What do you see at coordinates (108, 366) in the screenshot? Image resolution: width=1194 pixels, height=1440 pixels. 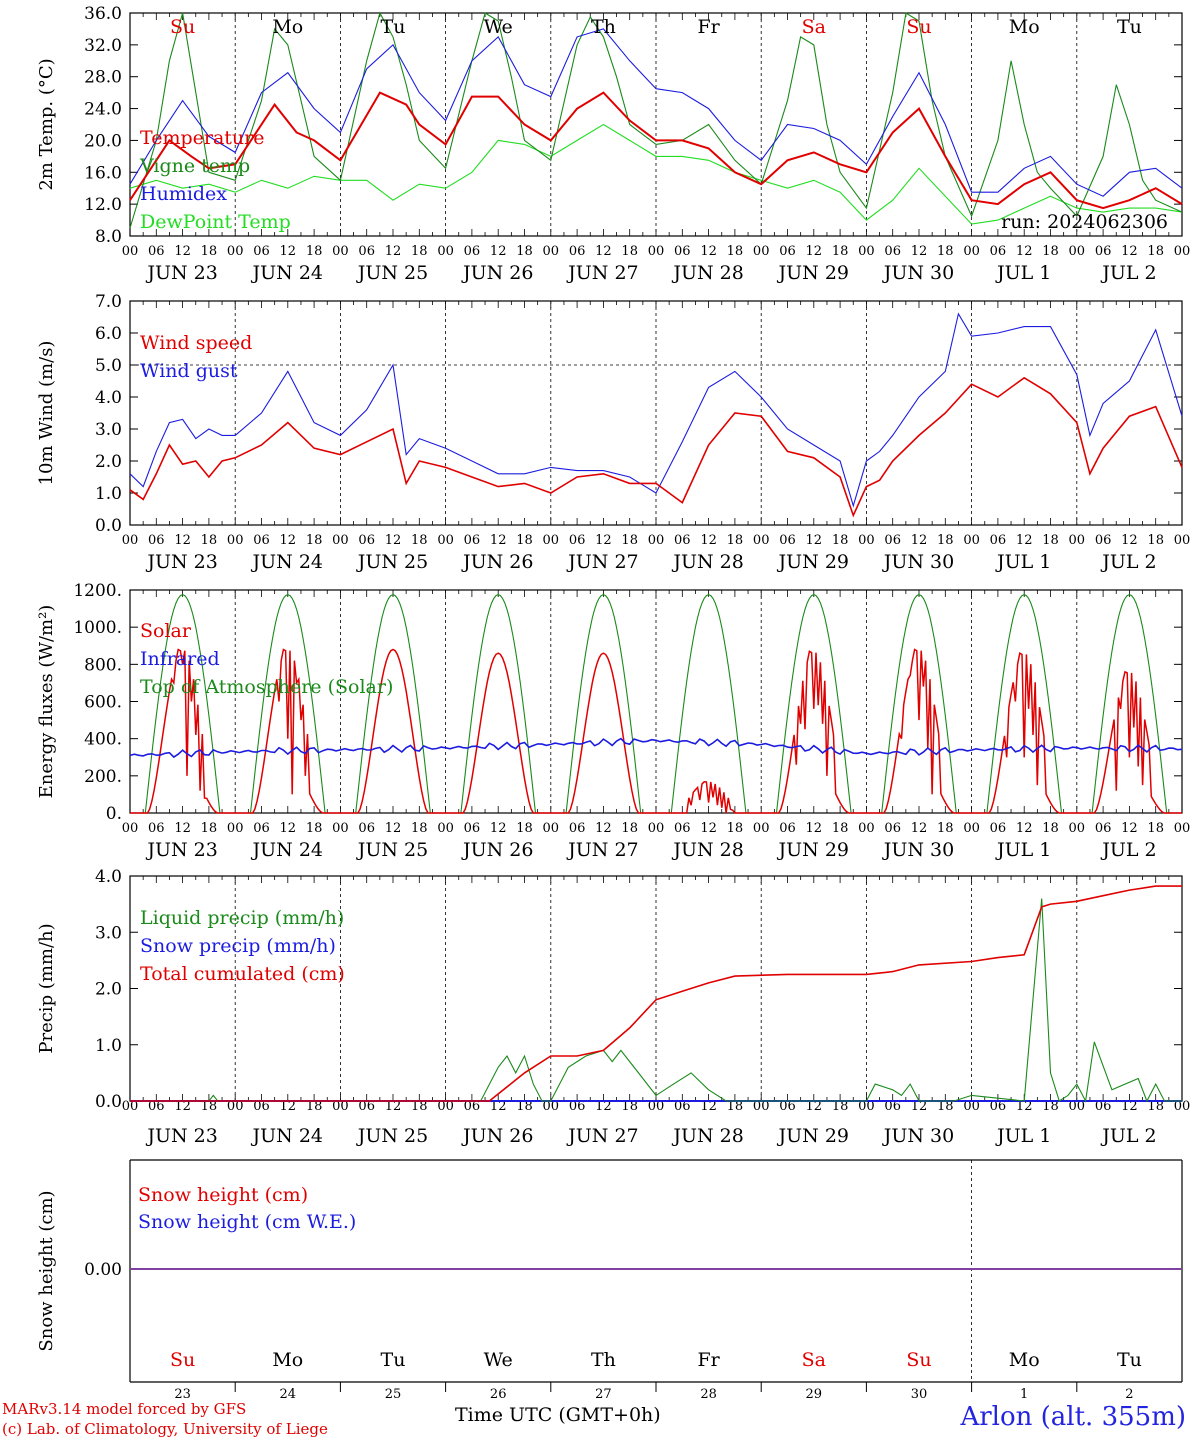 I see `y-tick-label: 5.0` at bounding box center [108, 366].